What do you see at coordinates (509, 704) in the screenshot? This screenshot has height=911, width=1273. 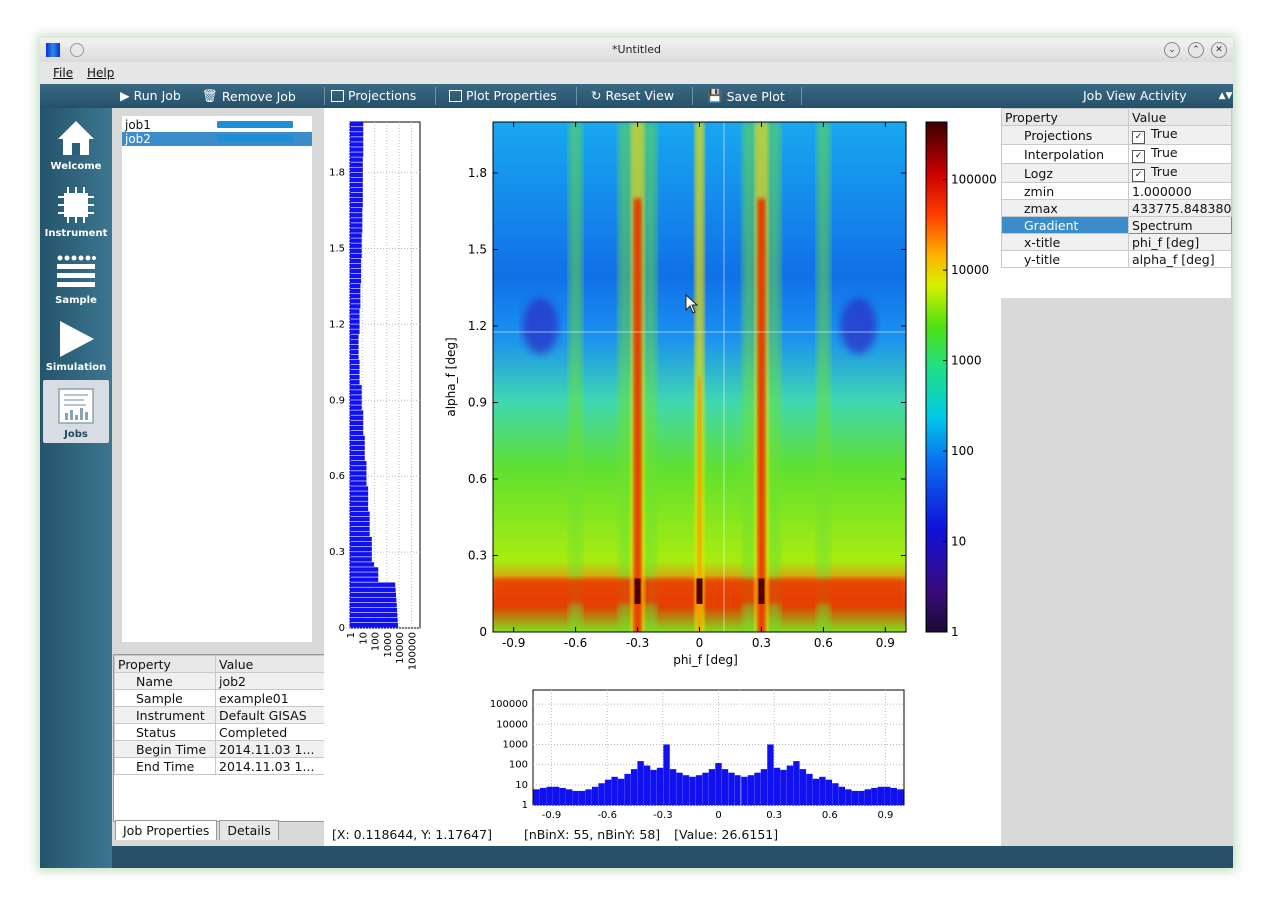 I see `y-tick-label: 100000` at bounding box center [509, 704].